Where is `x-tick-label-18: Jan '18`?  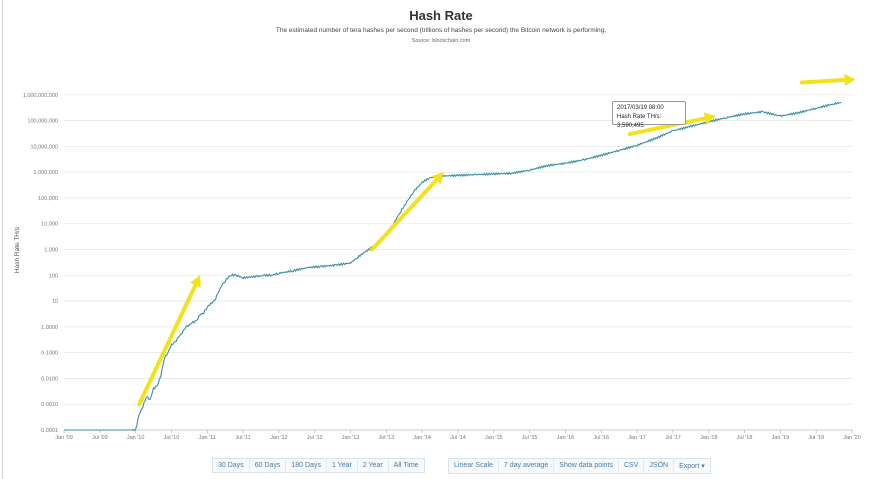
x-tick-label-18: Jan '18 is located at coordinates (709, 438).